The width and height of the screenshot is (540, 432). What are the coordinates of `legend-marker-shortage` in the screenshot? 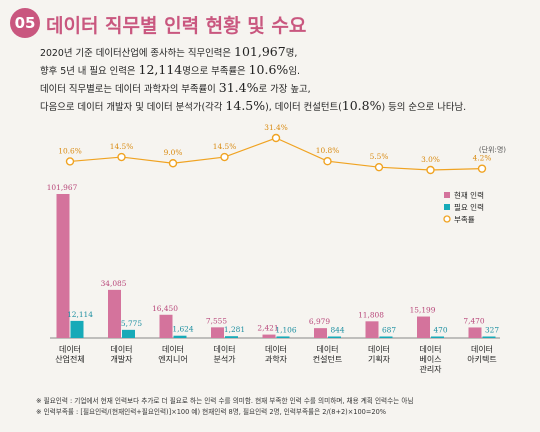 It's located at (447, 219).